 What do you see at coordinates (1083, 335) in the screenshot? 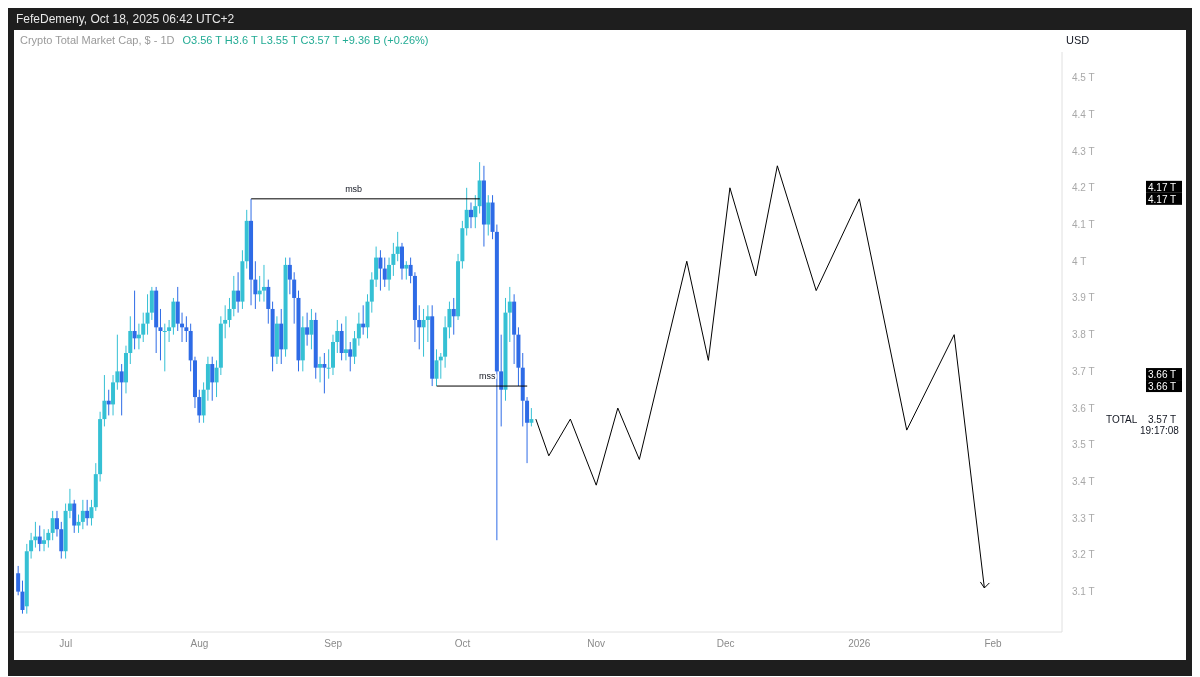
I see `y-tick-label: 3.8 T` at bounding box center [1083, 335].